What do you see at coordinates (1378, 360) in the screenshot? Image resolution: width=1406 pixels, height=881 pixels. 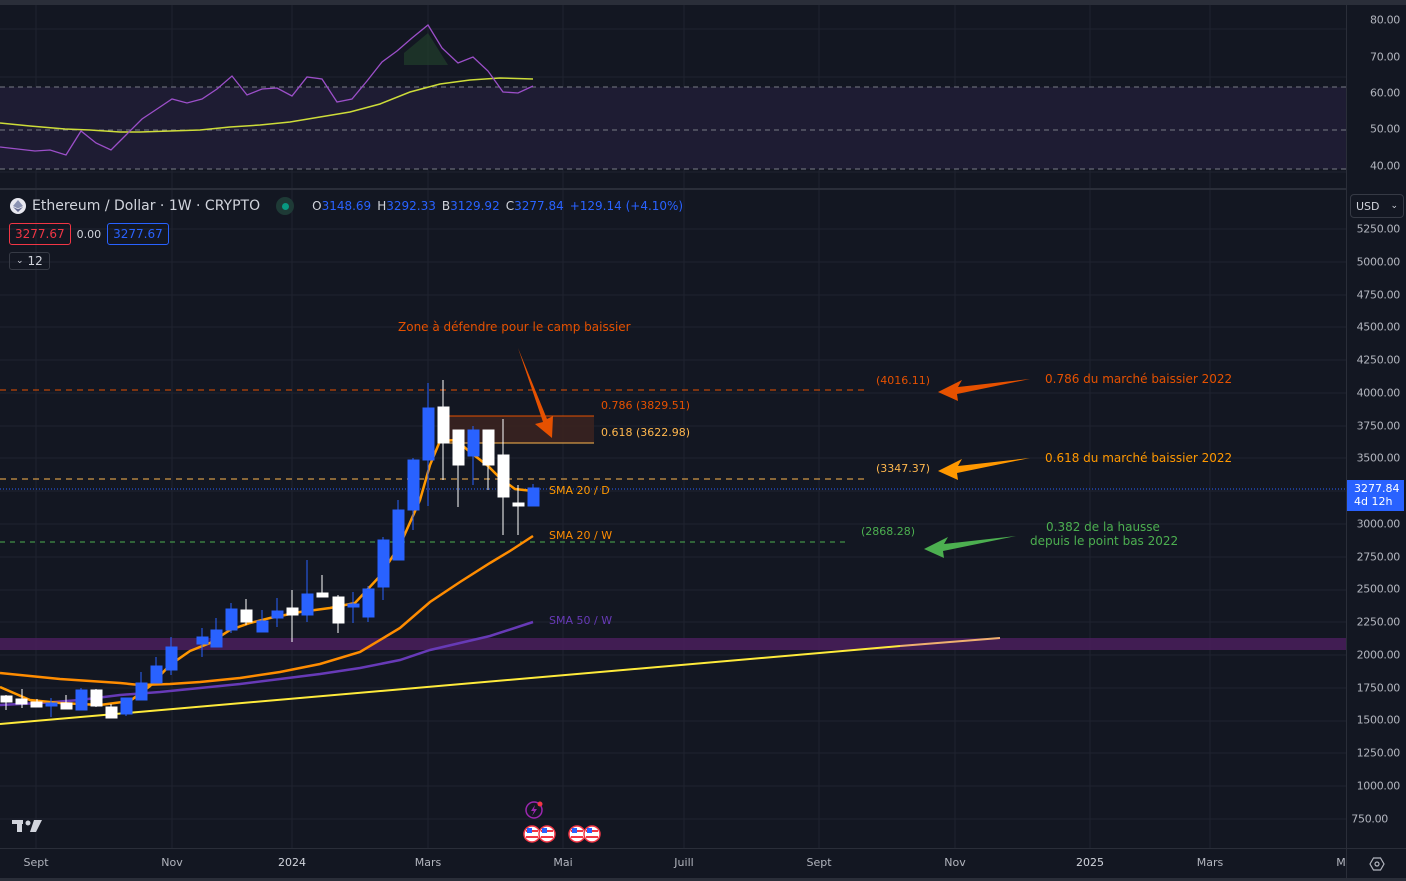 I see `price-axis-label: 4250.00` at bounding box center [1378, 360].